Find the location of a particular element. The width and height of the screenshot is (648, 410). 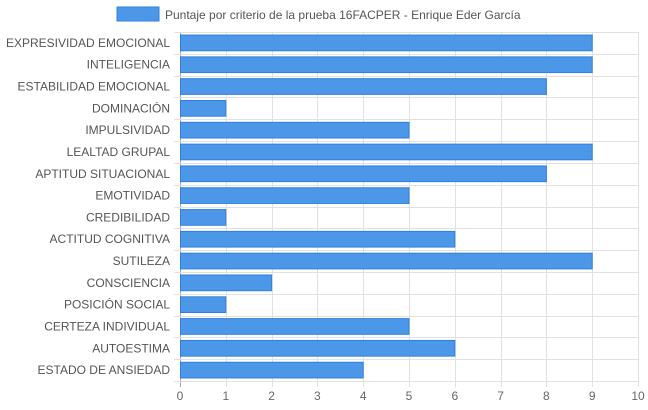

x-tick-label: 9 is located at coordinates (592, 396).